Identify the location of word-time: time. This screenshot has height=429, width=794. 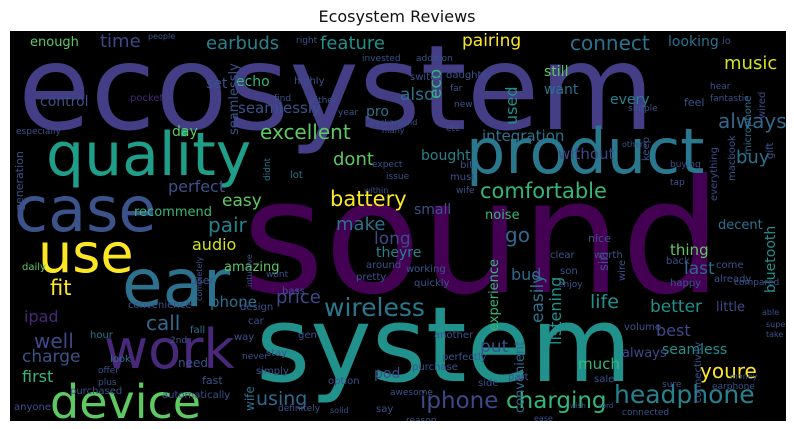
(120, 41).